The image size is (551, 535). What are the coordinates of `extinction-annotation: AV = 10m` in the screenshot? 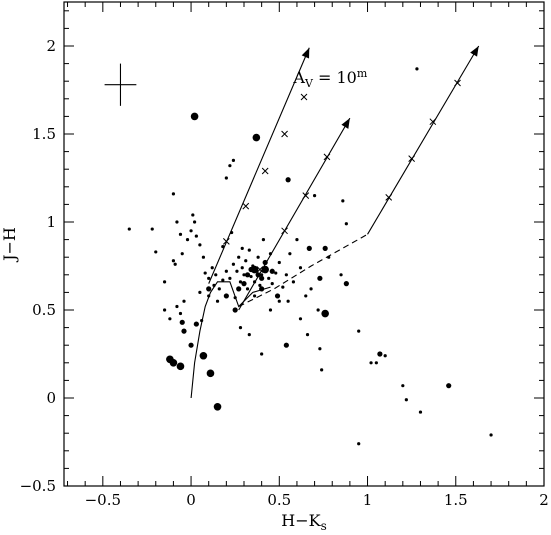 It's located at (329, 78).